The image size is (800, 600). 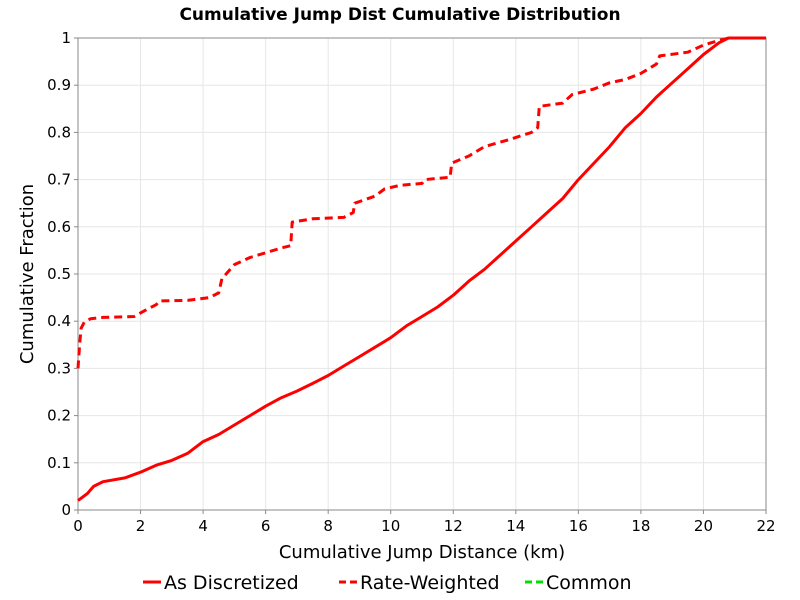 What do you see at coordinates (59, 180) in the screenshot?
I see `y-tick-label: 0.7` at bounding box center [59, 180].